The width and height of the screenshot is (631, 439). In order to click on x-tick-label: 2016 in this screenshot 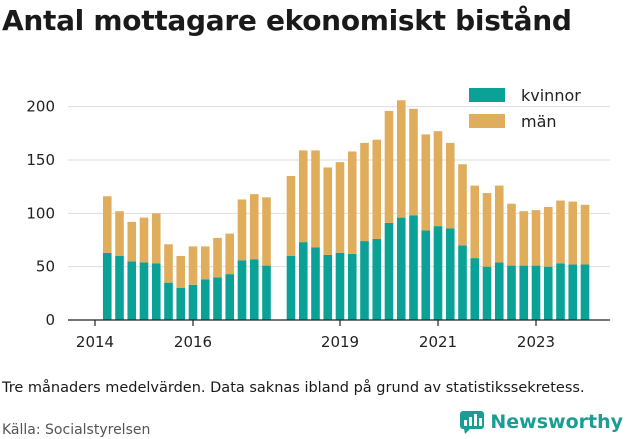, I will do `click(193, 342)`.